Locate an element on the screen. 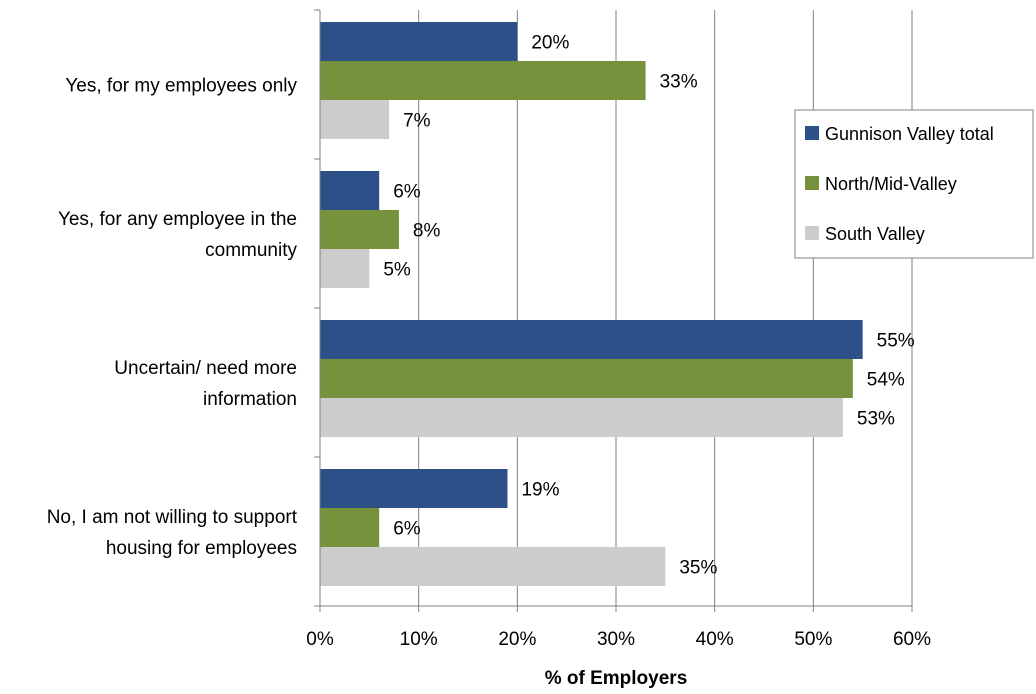 This screenshot has width=1036, height=694. data-label: 54% is located at coordinates (886, 380).